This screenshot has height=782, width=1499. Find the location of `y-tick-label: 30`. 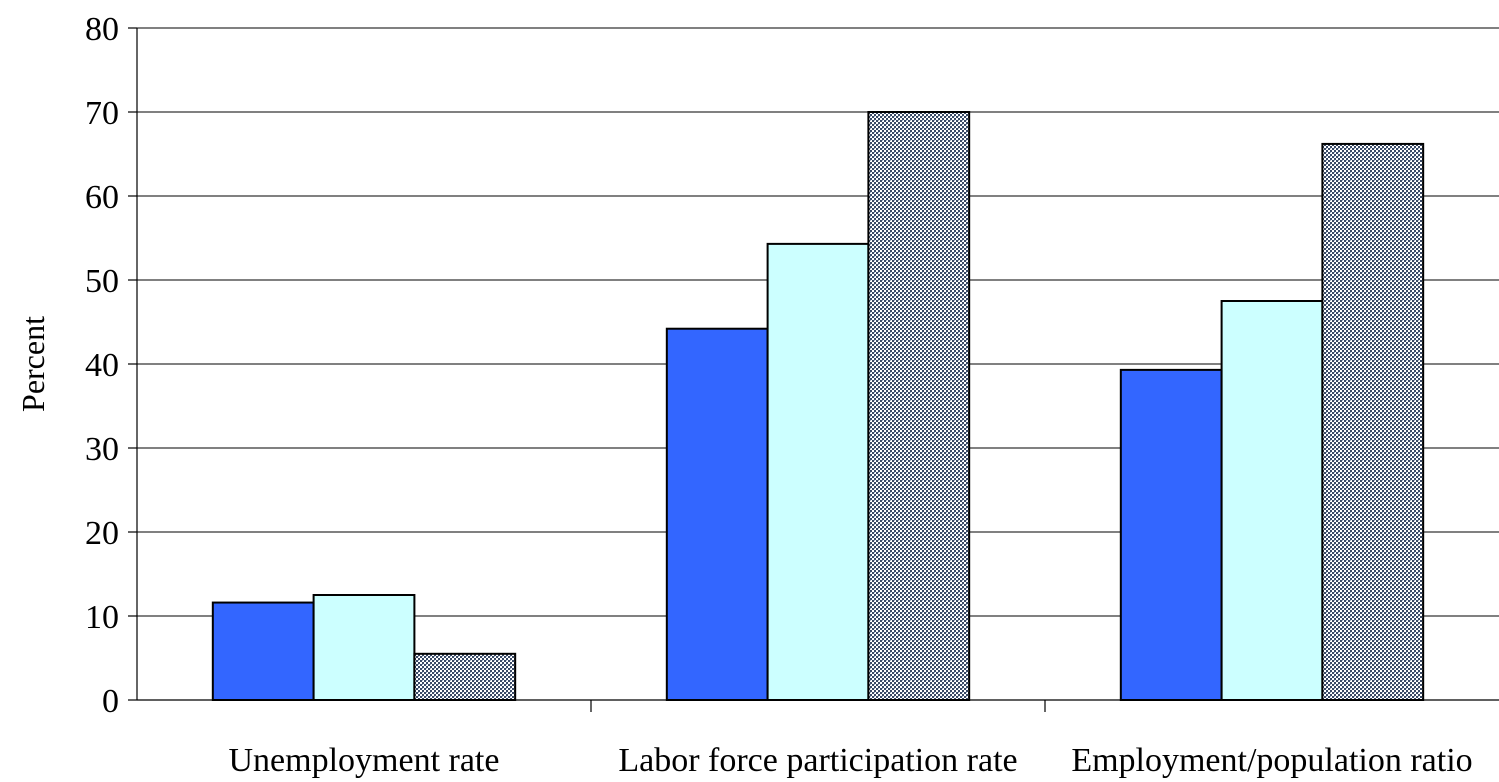

y-tick-label: 30 is located at coordinates (102, 449).